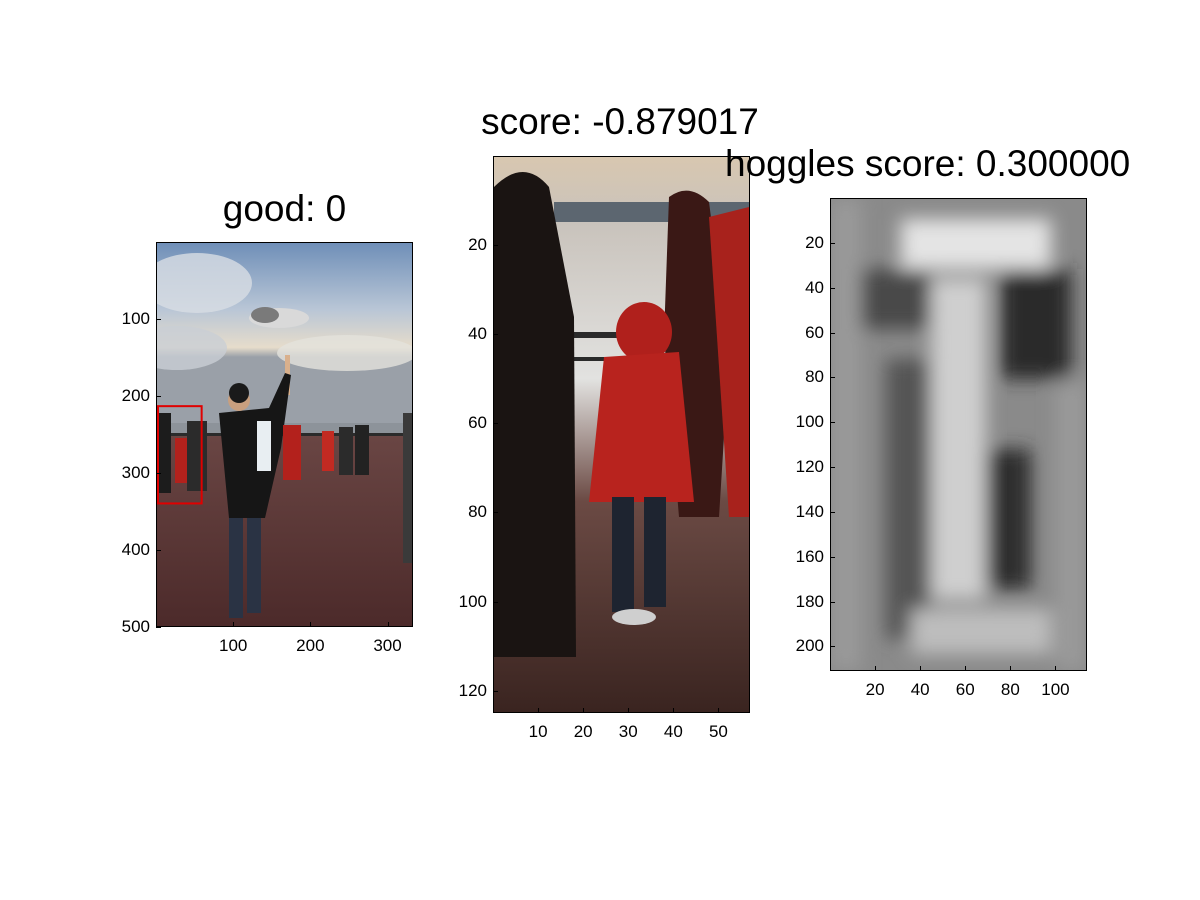 The image size is (1200, 900). I want to click on panel1-x-tick-label: 200, so click(310, 645).